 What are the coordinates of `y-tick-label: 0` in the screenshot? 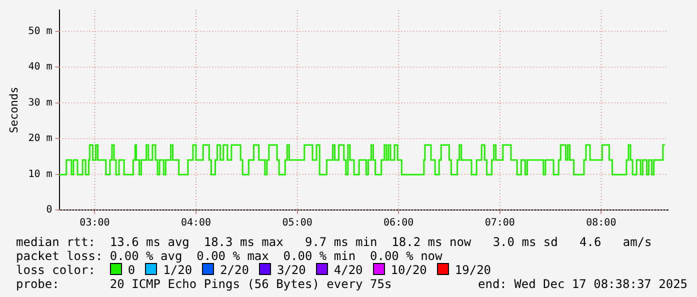 It's located at (49, 210).